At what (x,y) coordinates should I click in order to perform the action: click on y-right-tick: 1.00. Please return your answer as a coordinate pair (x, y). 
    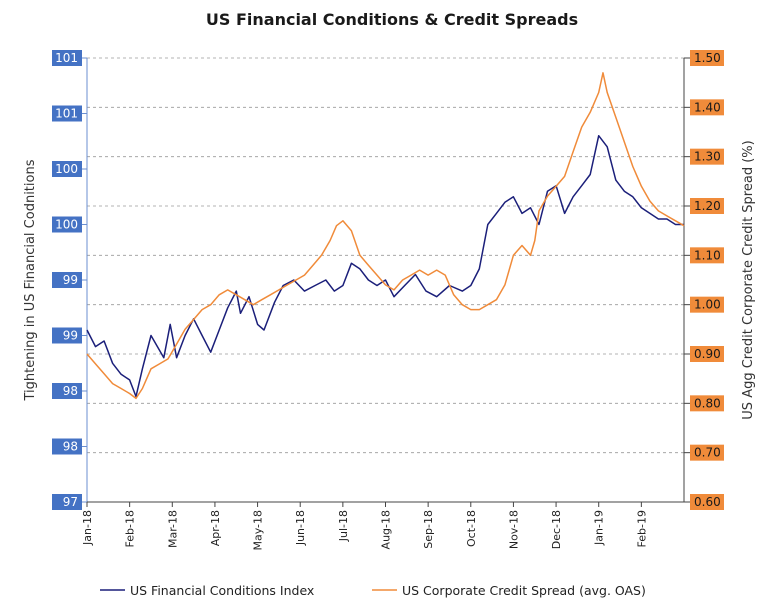
    Looking at the image, I should click on (704, 304).